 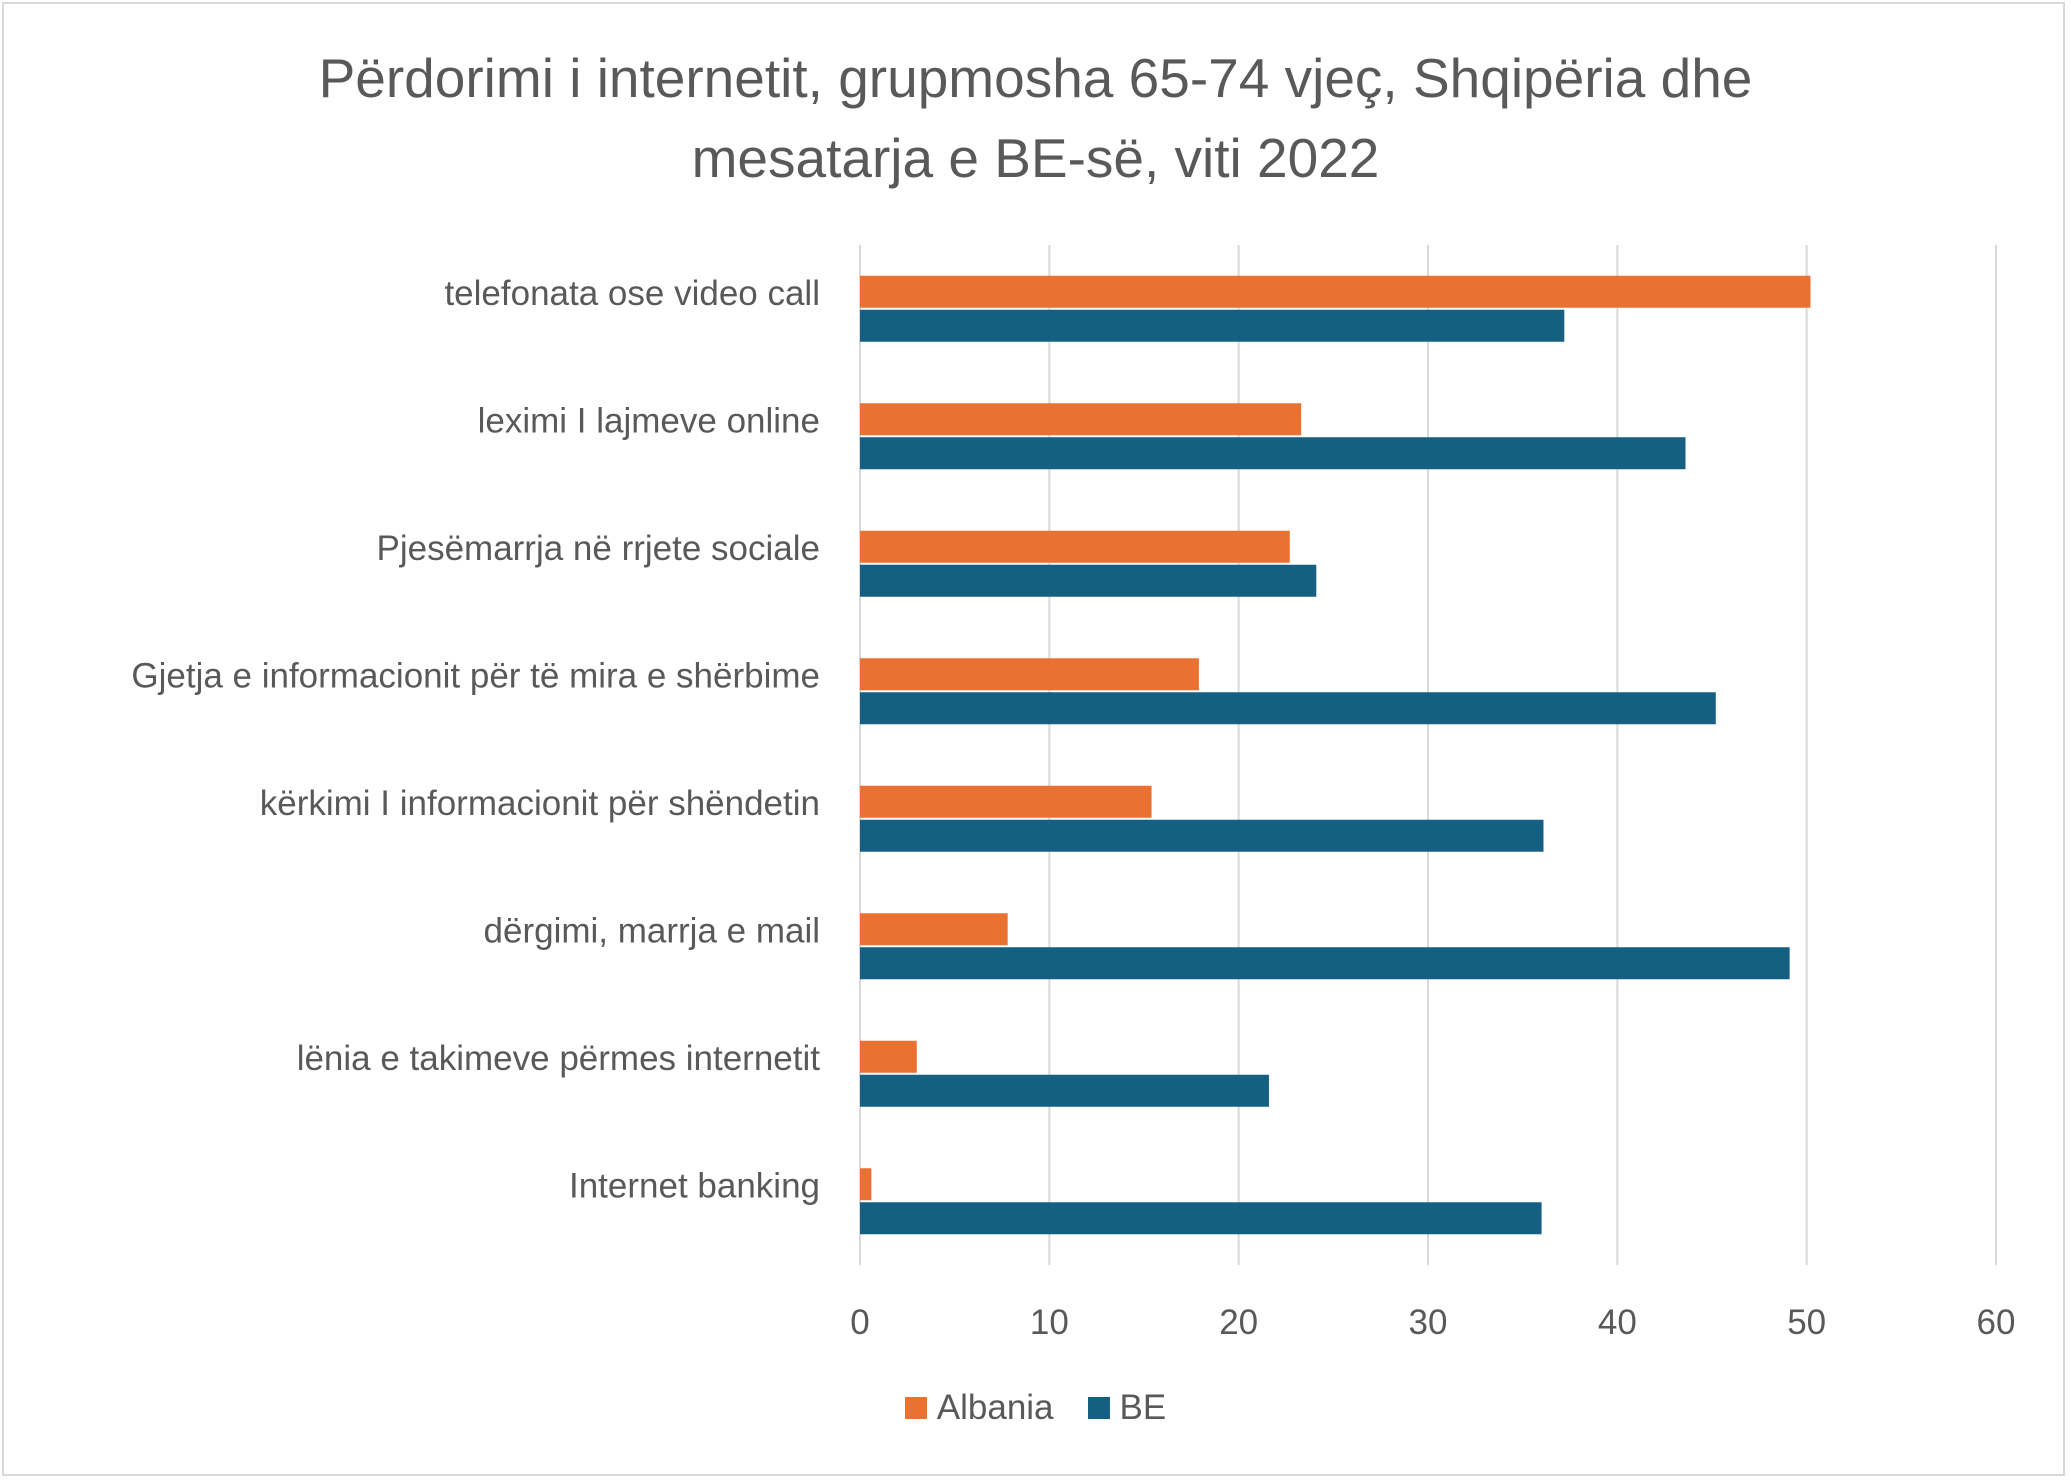 I want to click on legend-label-be: BE, so click(x=1143, y=1407).